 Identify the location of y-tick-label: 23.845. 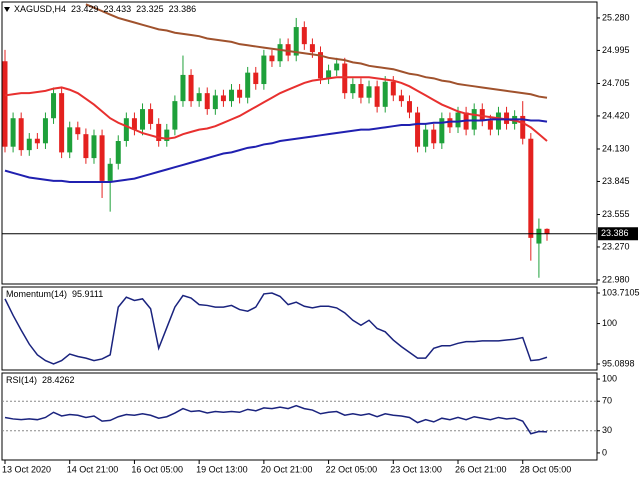
(616, 181).